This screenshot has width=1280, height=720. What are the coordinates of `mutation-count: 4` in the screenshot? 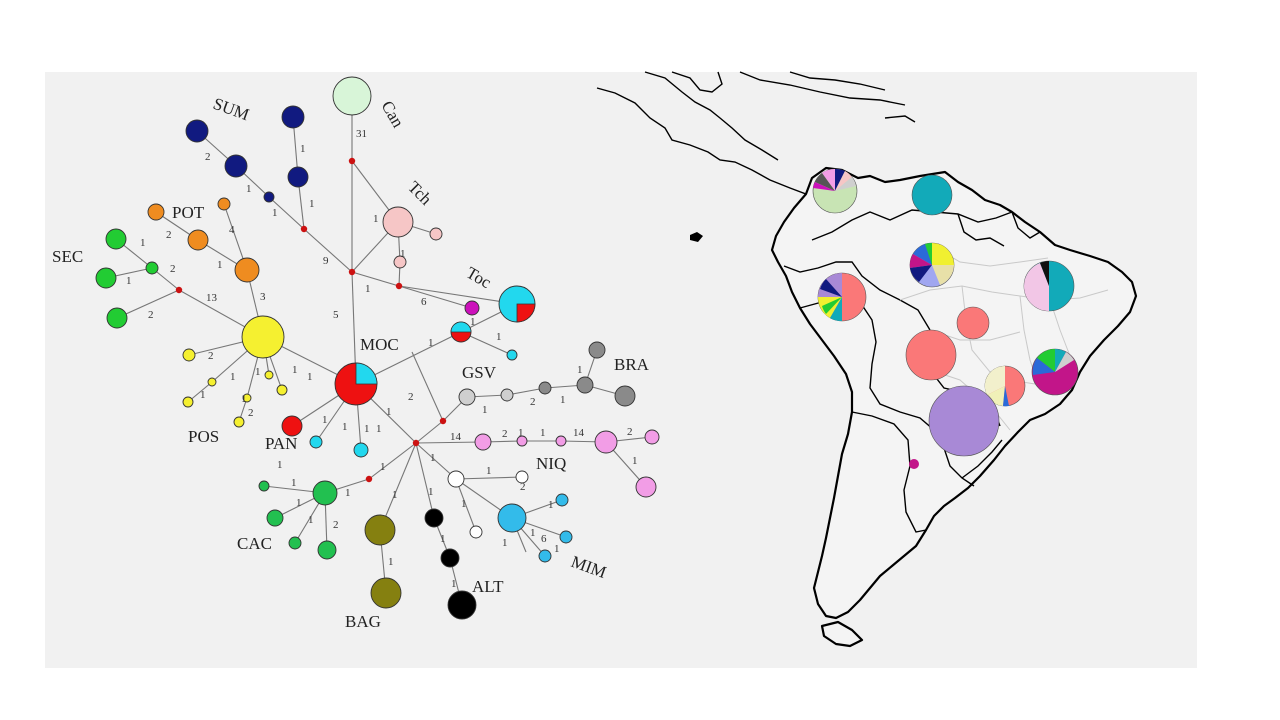 It's located at (232, 230).